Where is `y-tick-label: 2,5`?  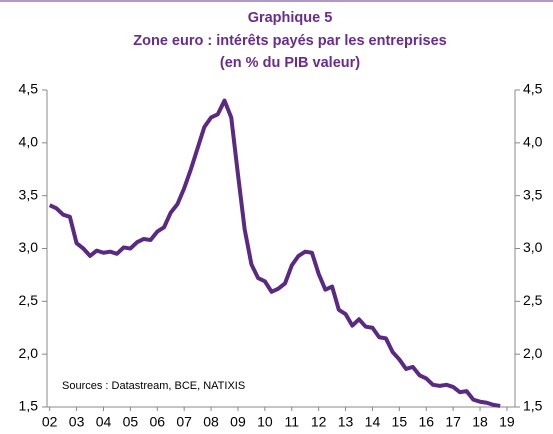
y-tick-label: 2,5 is located at coordinates (29, 300).